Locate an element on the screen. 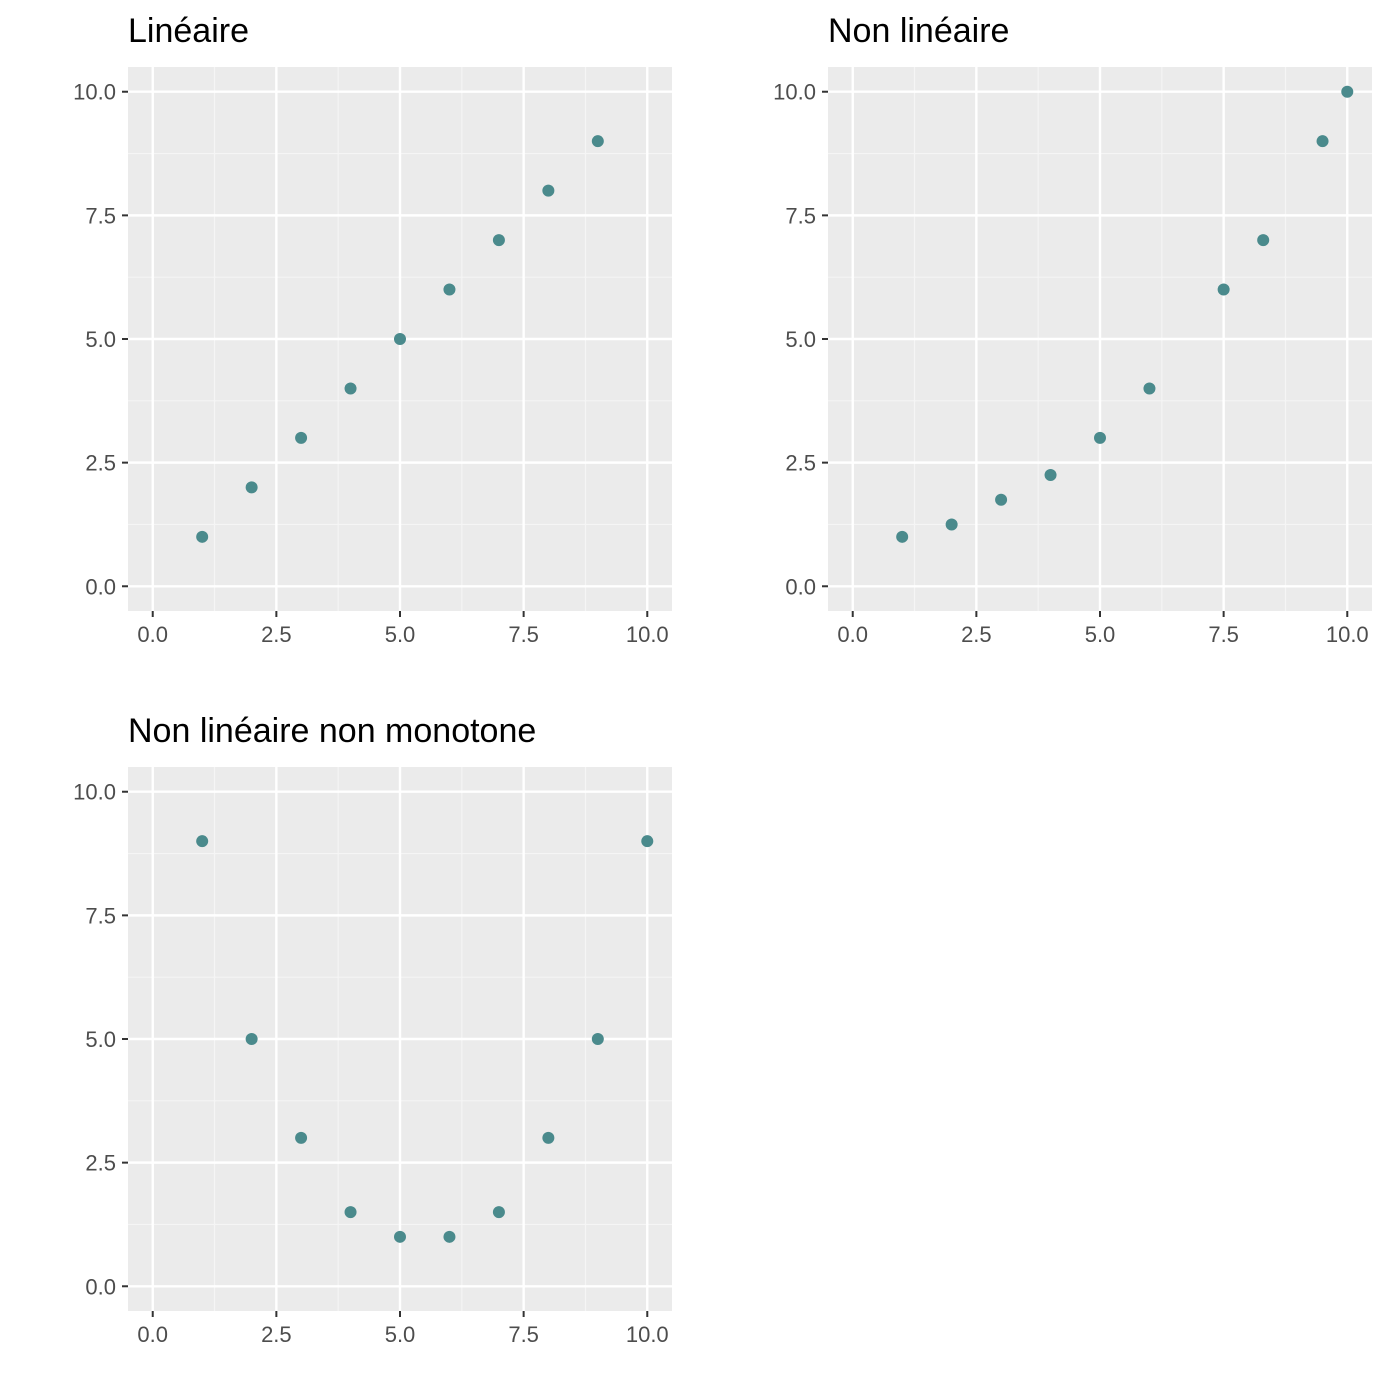 The width and height of the screenshot is (1400, 1400). panel-title: Non linéaire non monotone is located at coordinates (332, 731).